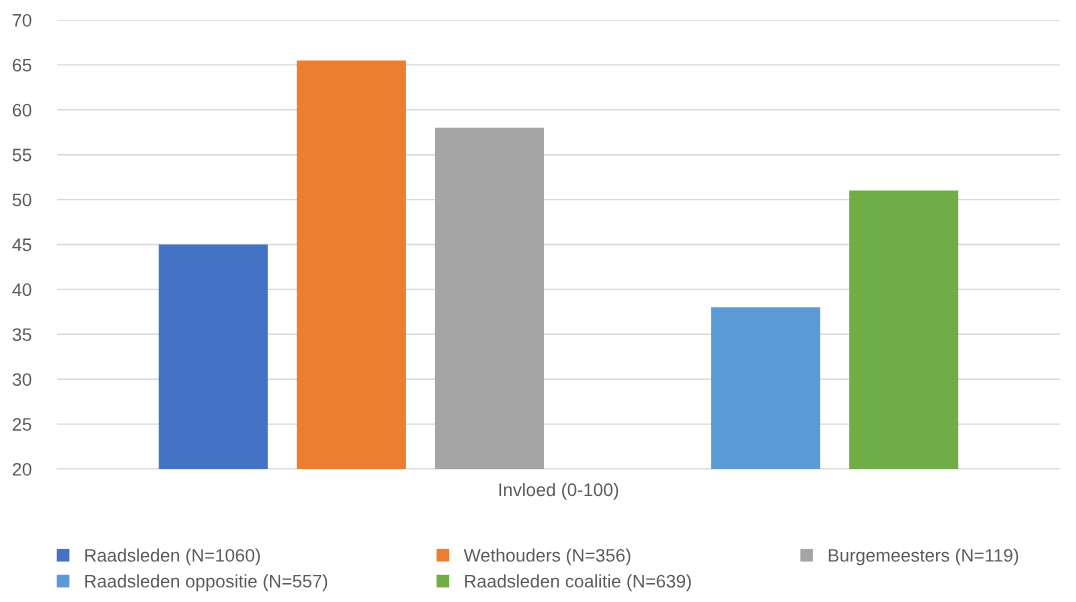 The width and height of the screenshot is (1076, 602). Describe the element at coordinates (22, 110) in the screenshot. I see `y-tick-label: 60` at that location.